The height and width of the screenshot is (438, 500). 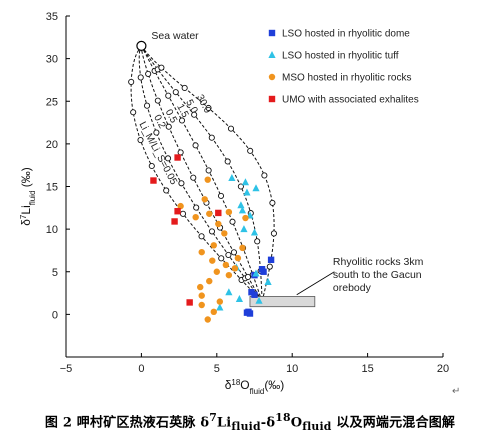 I want to click on y-tick-label: 30, so click(x=52, y=60).